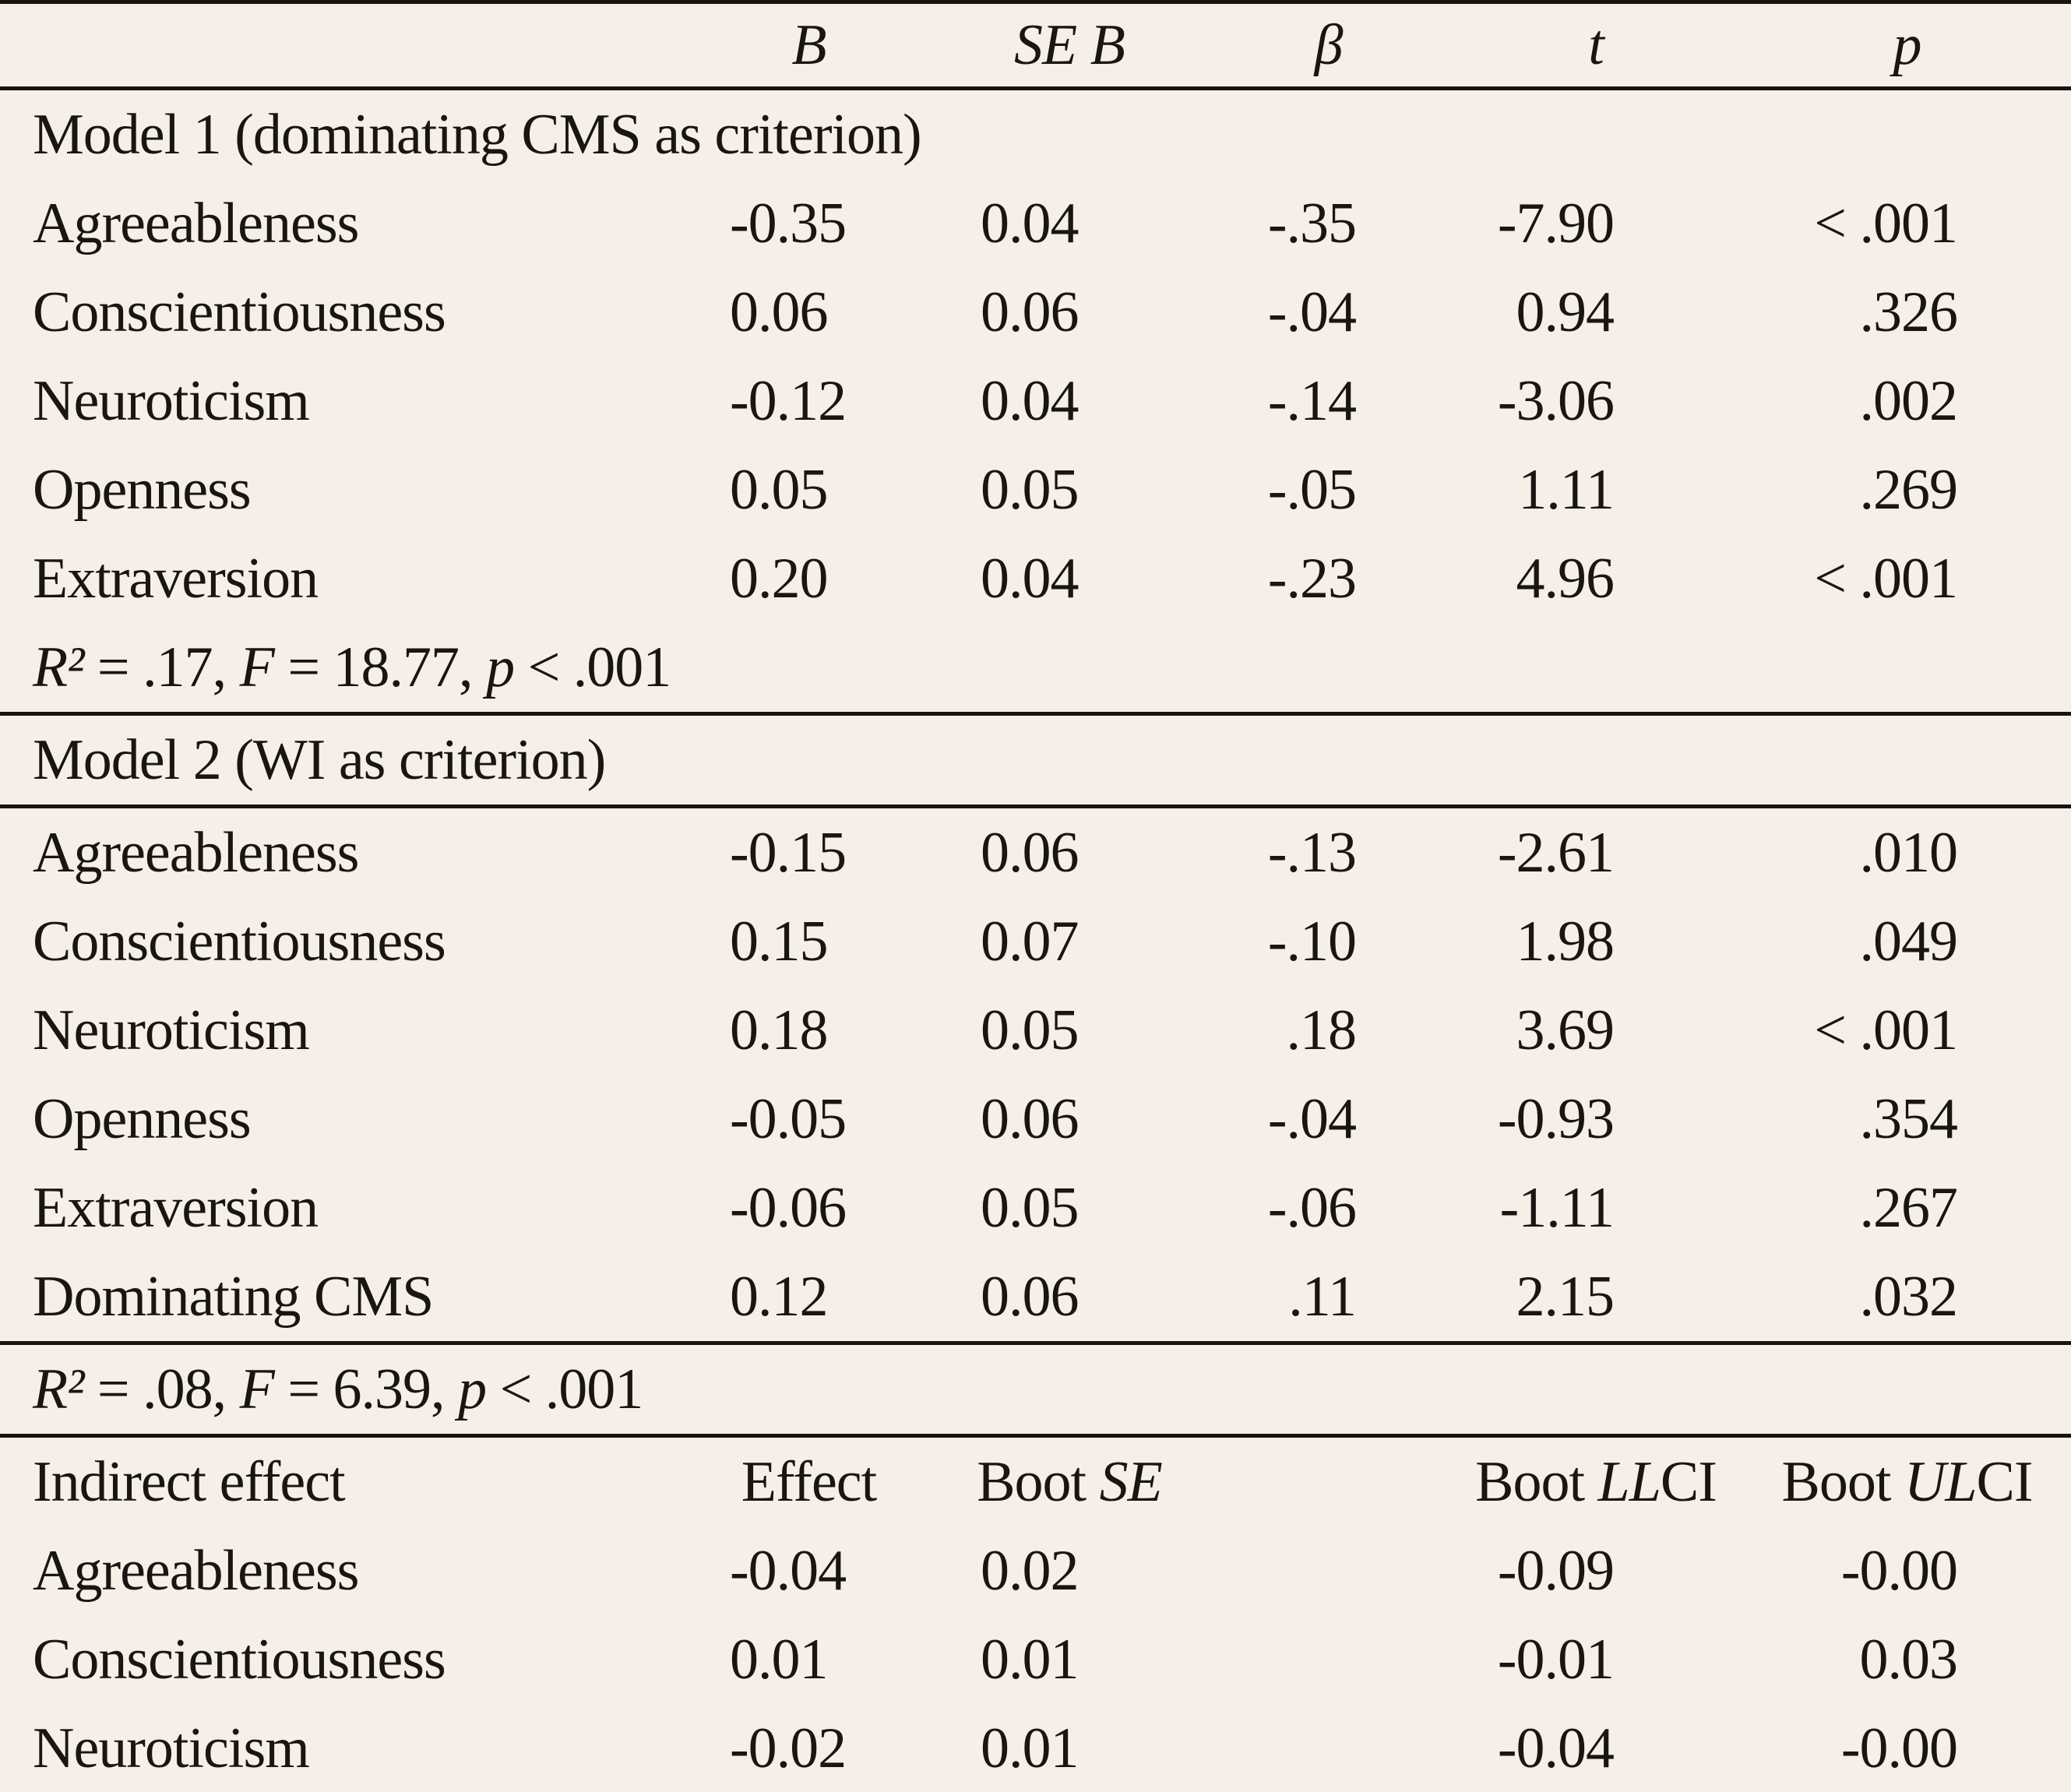 The width and height of the screenshot is (2071, 1792). Describe the element at coordinates (1312, 578) in the screenshot. I see `cell-col3: -.23` at that location.